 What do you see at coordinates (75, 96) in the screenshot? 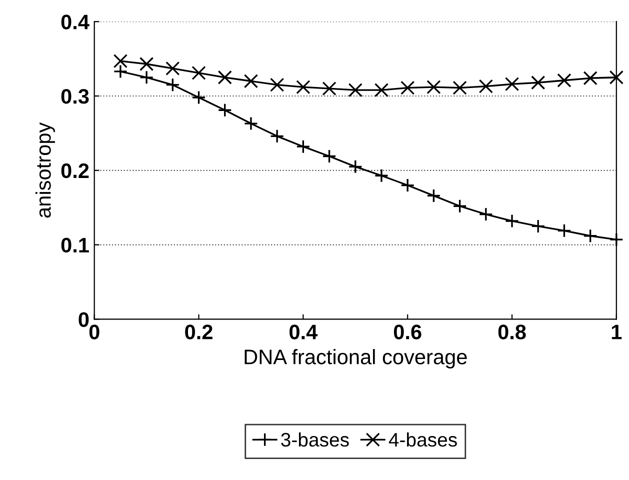
I see `y-tick-label: 0.3` at bounding box center [75, 96].